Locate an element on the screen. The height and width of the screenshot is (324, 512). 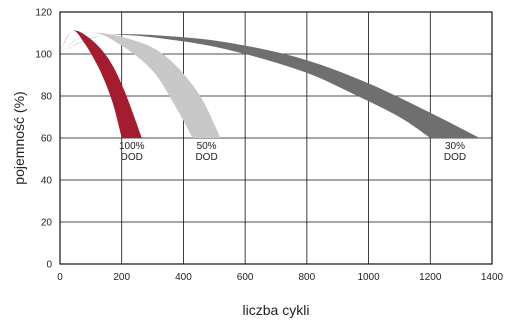
y-axis-title: pojemność (%) is located at coordinates (19, 137).